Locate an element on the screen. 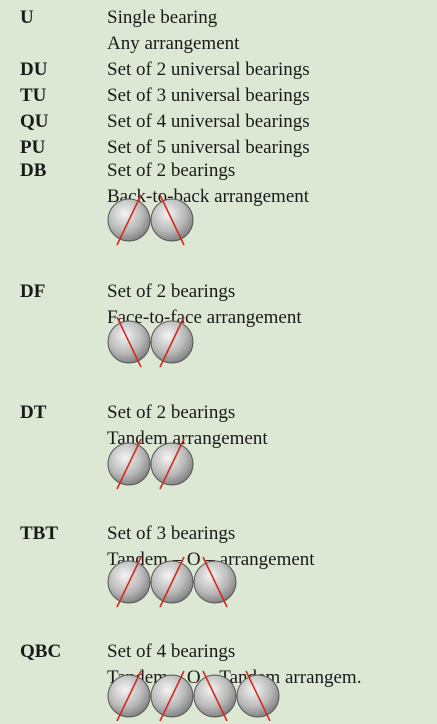 The width and height of the screenshot is (437, 724). description: Set of 3 universal bearings is located at coordinates (208, 95).